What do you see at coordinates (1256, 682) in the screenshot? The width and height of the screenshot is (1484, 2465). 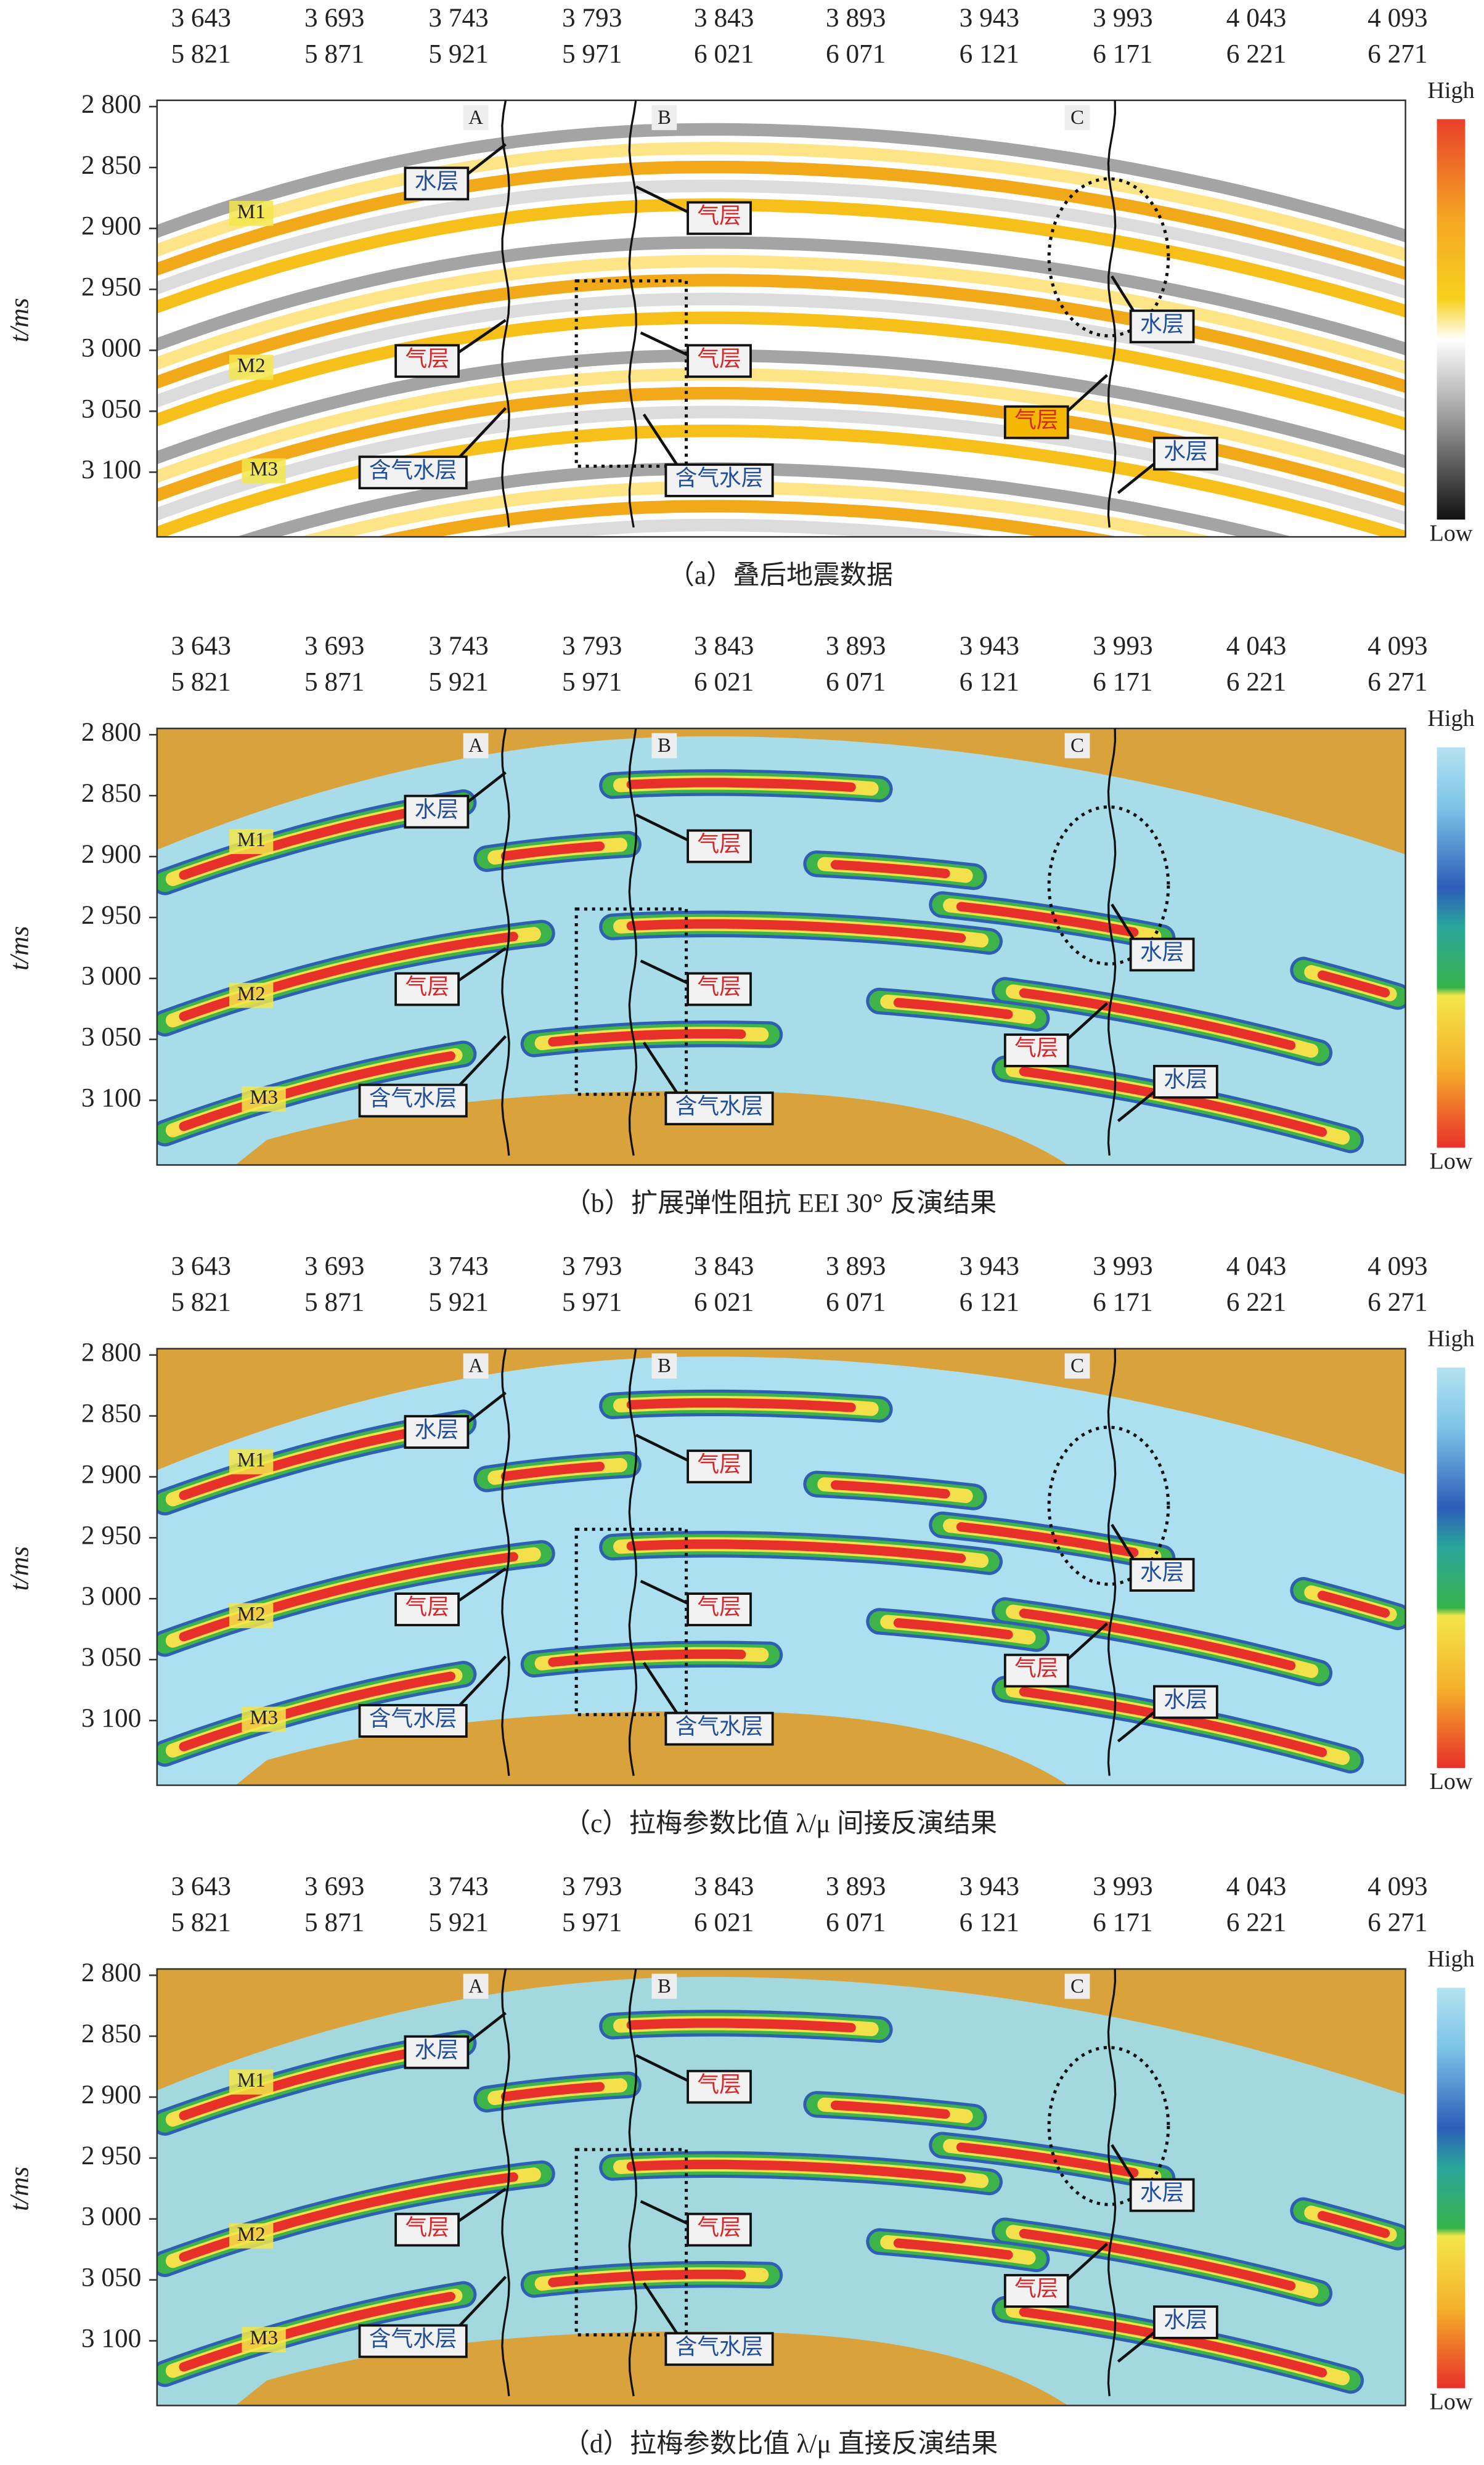 I see `trace-label: 6 221` at bounding box center [1256, 682].